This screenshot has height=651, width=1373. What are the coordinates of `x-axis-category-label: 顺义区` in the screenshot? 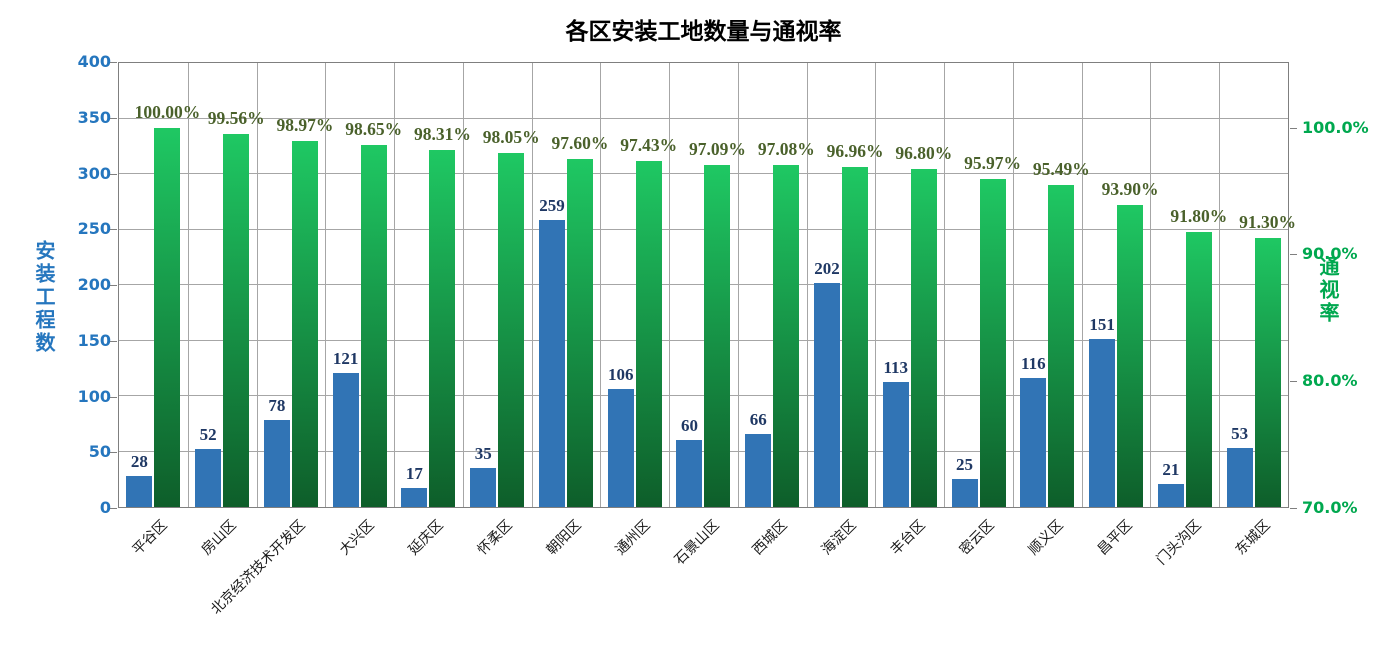 It's located at (1046, 538).